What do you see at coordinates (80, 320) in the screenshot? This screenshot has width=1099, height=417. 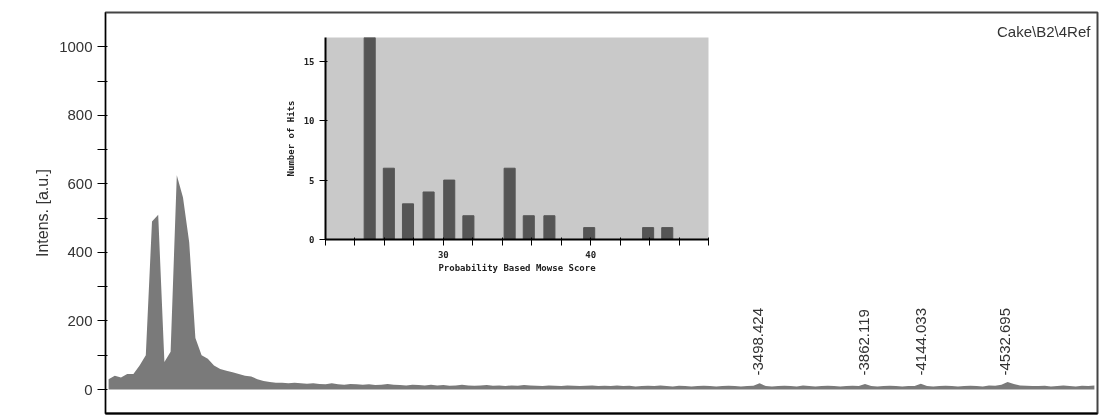 I see `y-tick-label: 200` at bounding box center [80, 320].